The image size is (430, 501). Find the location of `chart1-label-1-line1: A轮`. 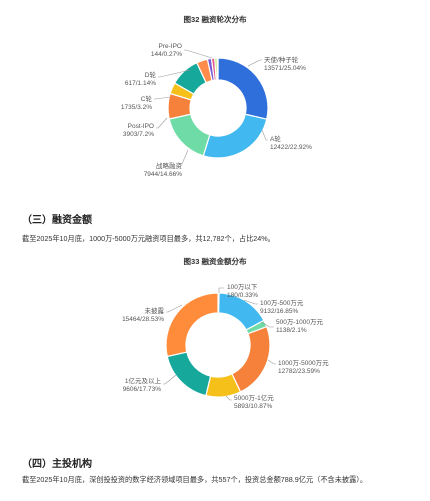

chart1-label-1-line1: A轮 is located at coordinates (275, 138).